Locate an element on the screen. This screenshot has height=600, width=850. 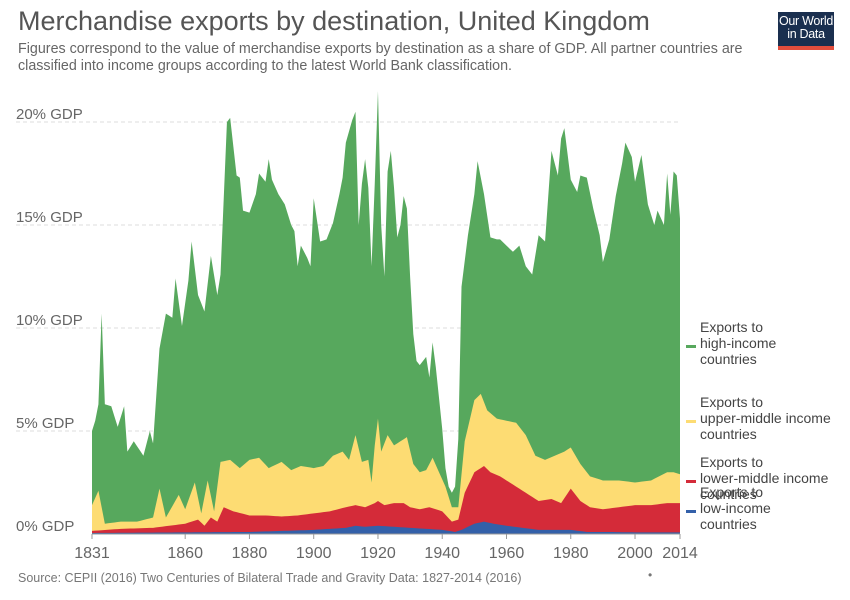
legend-label: lower-middle income is located at coordinates (764, 478).